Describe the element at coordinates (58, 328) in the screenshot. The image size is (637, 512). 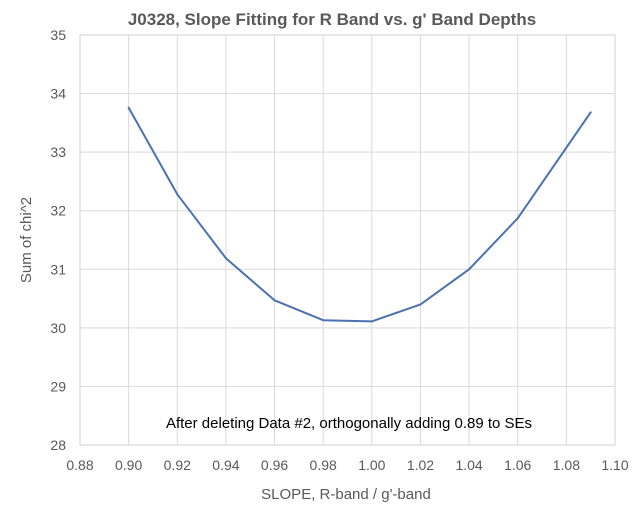
I see `y-tick-label: 30` at that location.